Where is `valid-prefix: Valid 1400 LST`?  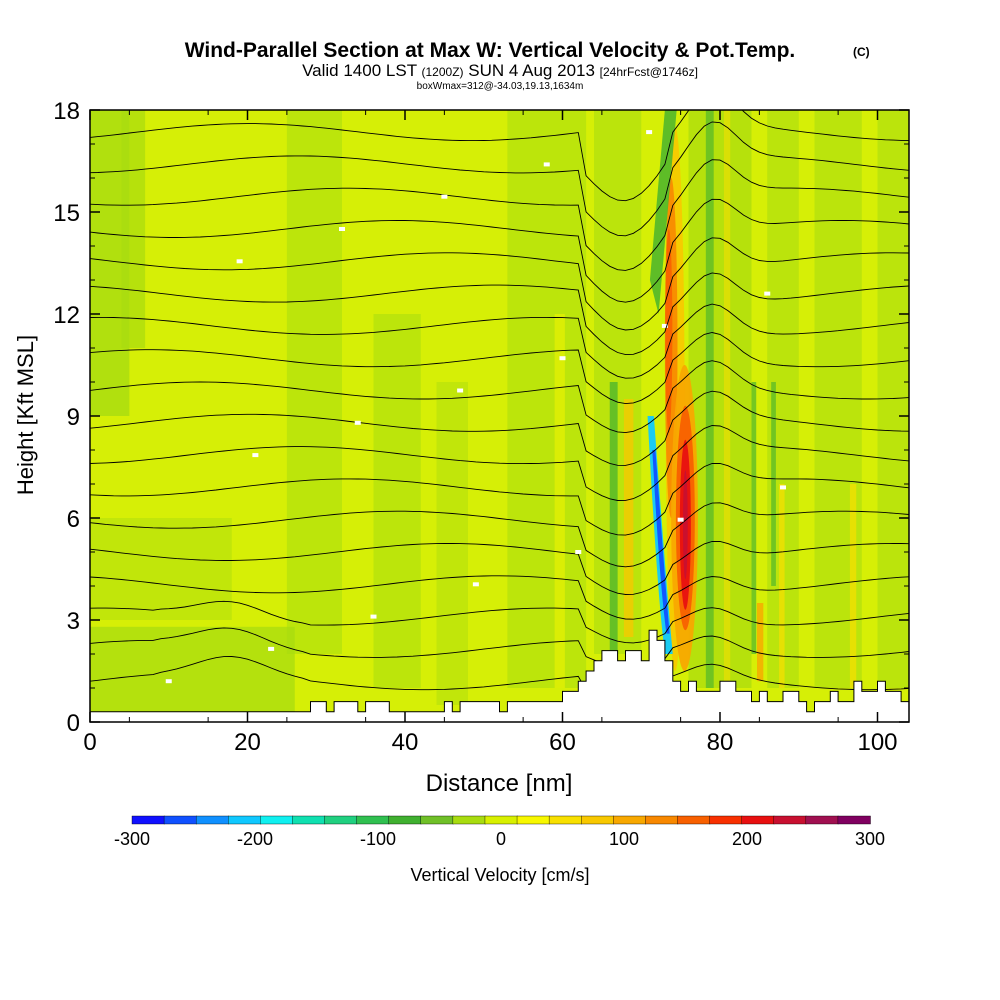
valid-prefix: Valid 1400 LST is located at coordinates (359, 70).